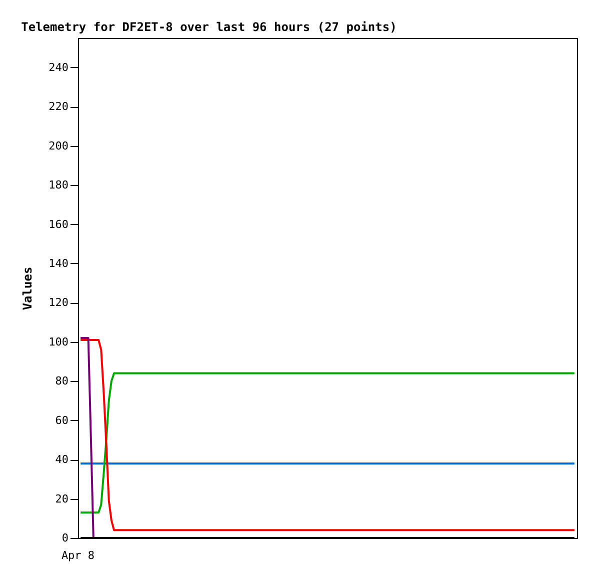 The image size is (597, 579). Describe the element at coordinates (61, 499) in the screenshot. I see `y-tick-label: 20` at that location.